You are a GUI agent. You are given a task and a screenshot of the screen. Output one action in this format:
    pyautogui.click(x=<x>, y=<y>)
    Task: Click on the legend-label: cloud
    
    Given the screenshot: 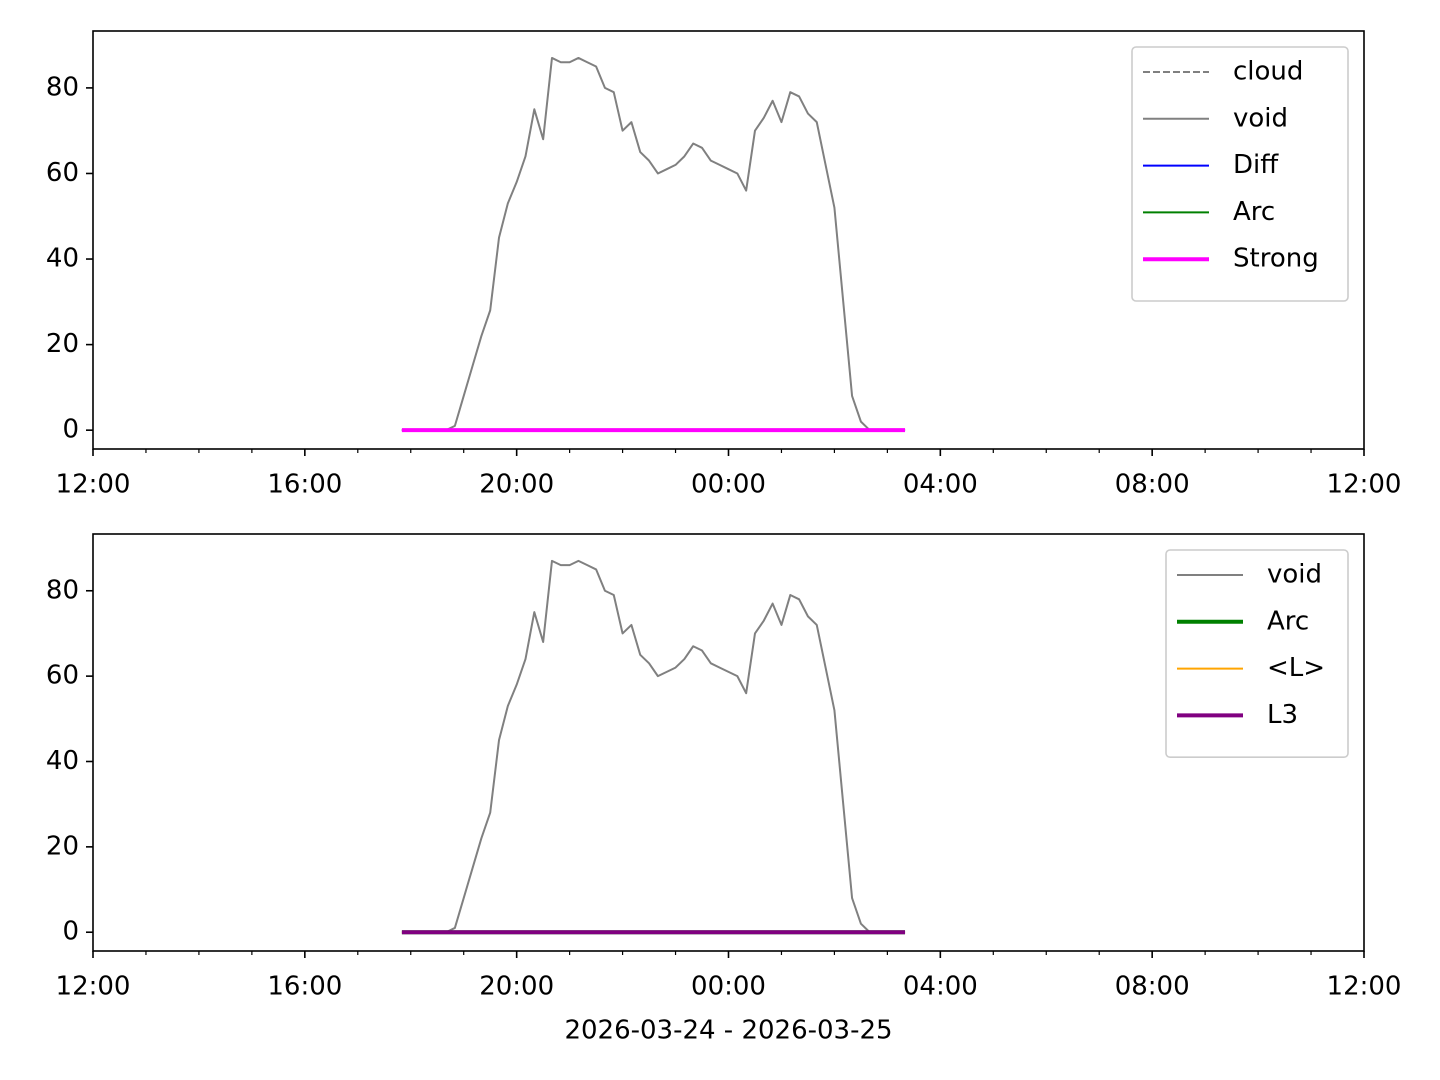 What is the action you would take?
    pyautogui.click(x=1268, y=72)
    